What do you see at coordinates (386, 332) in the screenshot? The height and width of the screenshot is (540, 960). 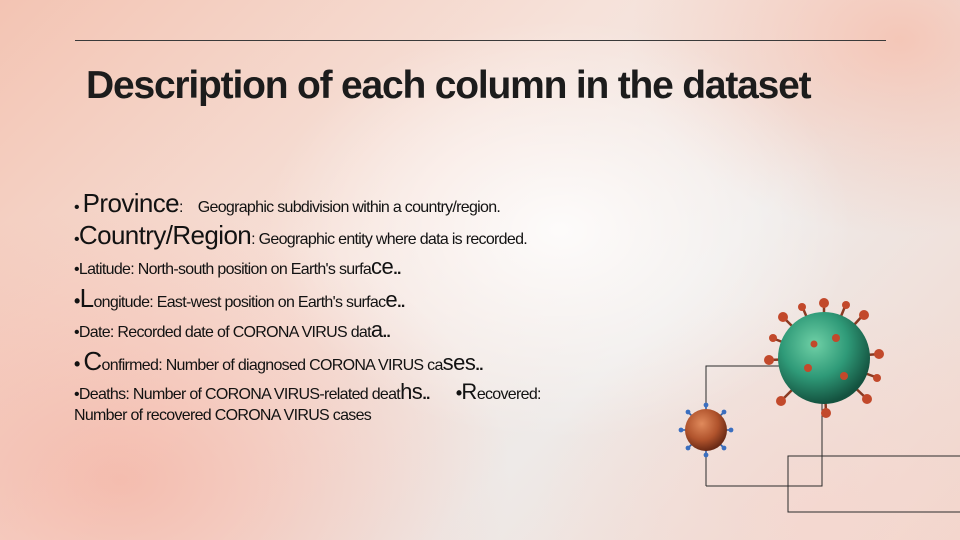 I see `desc-date-end: ..` at bounding box center [386, 332].